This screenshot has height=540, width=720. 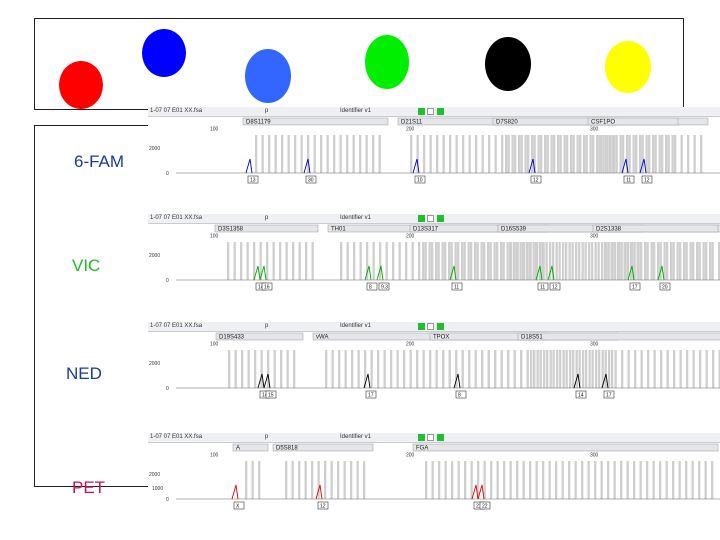 I want to click on marker-name: TPOX, so click(x=441, y=338).